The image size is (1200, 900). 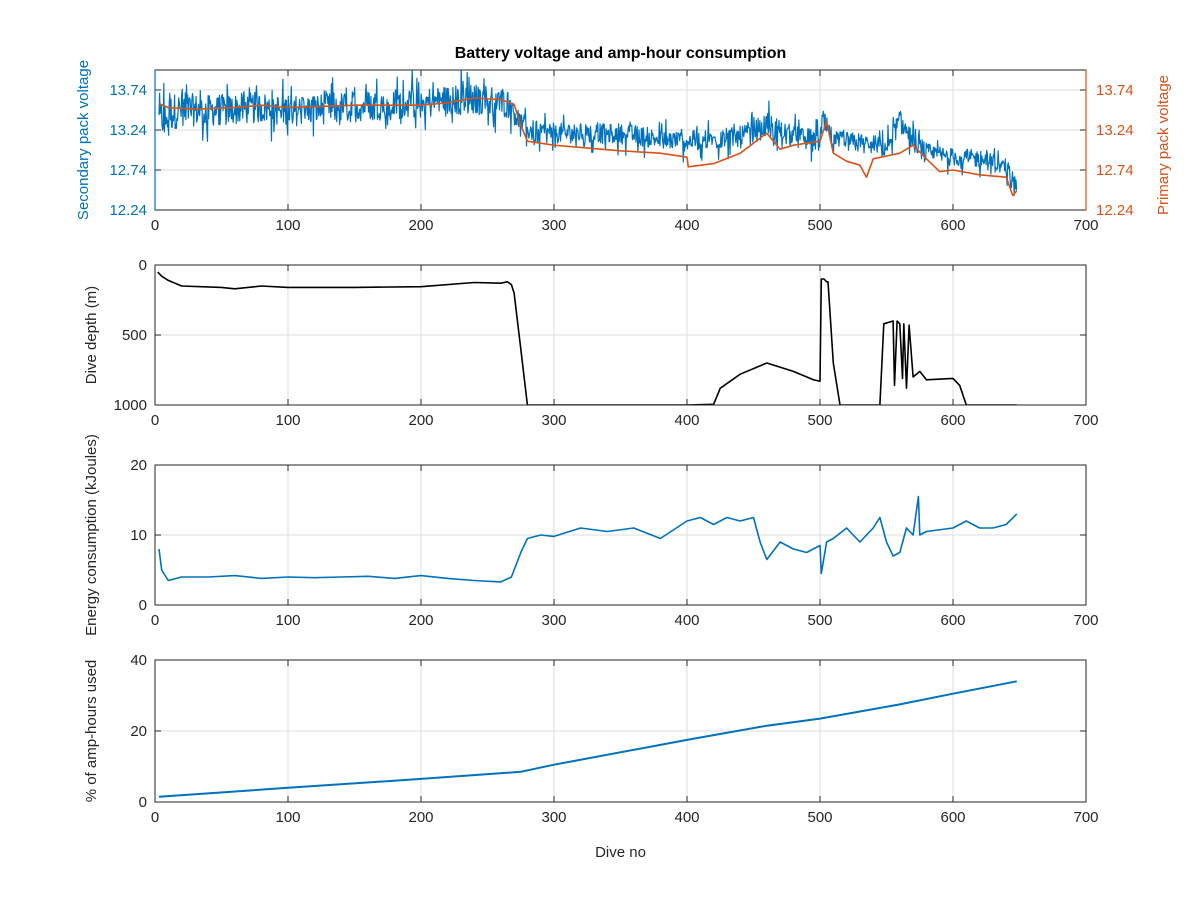 What do you see at coordinates (1163, 145) in the screenshot?
I see `y-axis-label-right: Primary pack voltage` at bounding box center [1163, 145].